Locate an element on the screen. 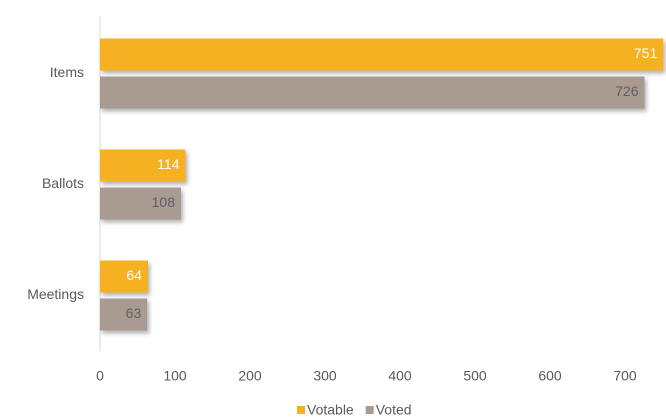 This screenshot has width=666, height=420. x-tick-label: 0 is located at coordinates (100, 376).